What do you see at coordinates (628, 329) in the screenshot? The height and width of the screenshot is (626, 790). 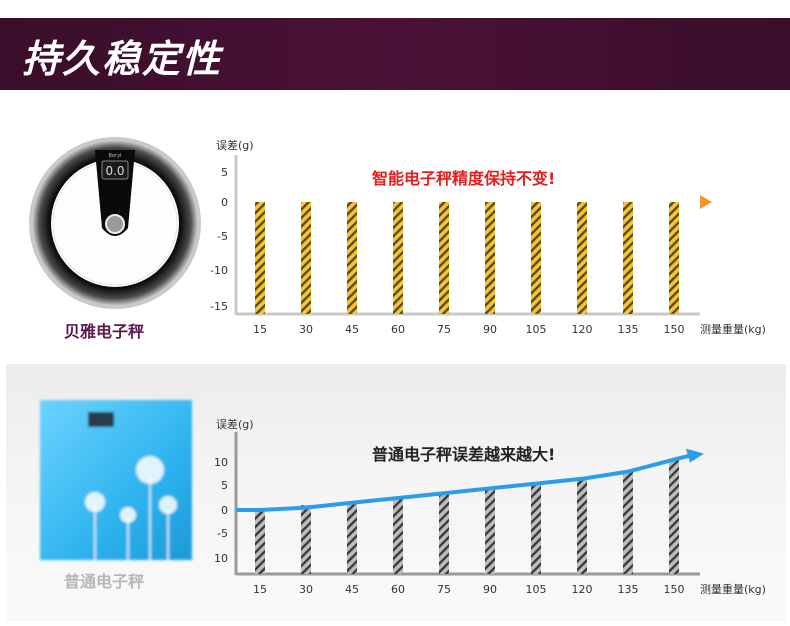 I see `chart1-xtick: 135` at bounding box center [628, 329].